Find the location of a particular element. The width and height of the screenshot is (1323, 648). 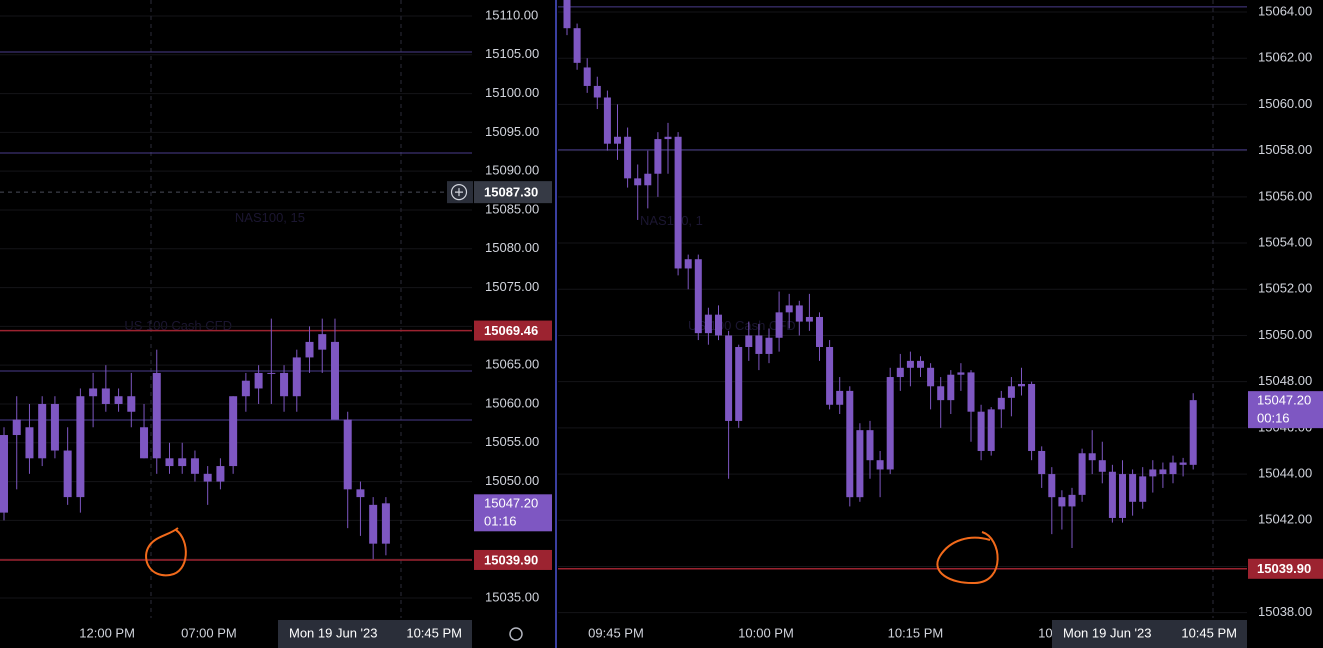

x-tick-label: 10:15 PM is located at coordinates (916, 632).